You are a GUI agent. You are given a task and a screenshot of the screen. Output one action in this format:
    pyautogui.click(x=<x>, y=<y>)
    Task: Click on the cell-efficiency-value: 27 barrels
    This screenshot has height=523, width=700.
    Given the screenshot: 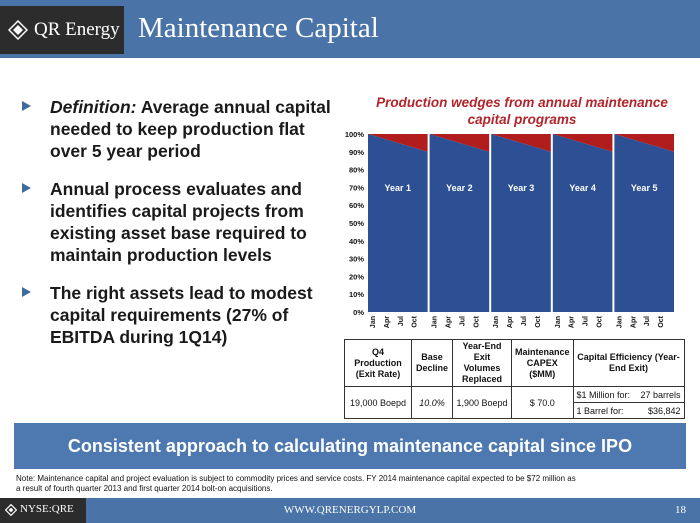 What is the action you would take?
    pyautogui.click(x=660, y=394)
    